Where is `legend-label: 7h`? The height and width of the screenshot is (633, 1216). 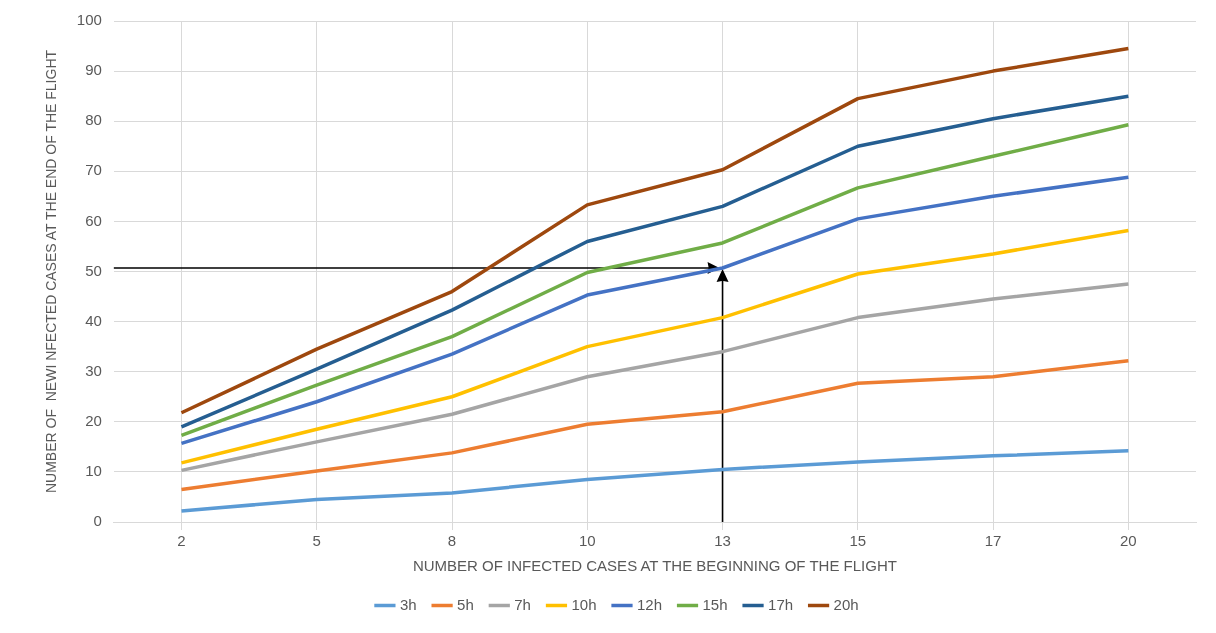 legend-label: 7h is located at coordinates (522, 604).